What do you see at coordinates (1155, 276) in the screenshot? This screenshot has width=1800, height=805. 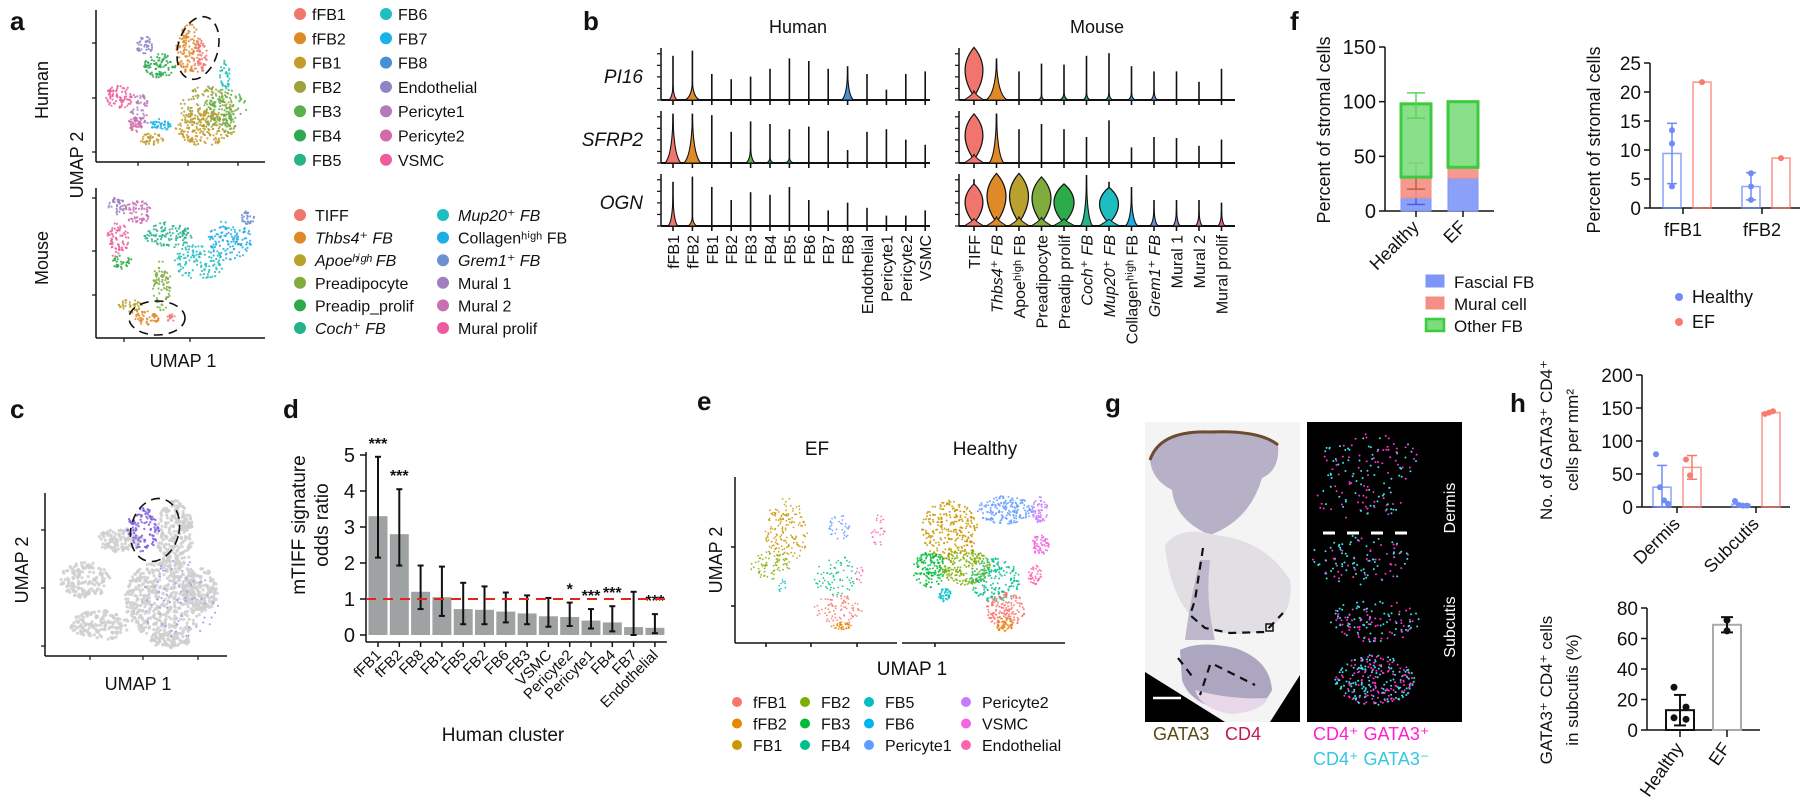 I see `category-label: Grem1⁺ FB` at bounding box center [1155, 276].